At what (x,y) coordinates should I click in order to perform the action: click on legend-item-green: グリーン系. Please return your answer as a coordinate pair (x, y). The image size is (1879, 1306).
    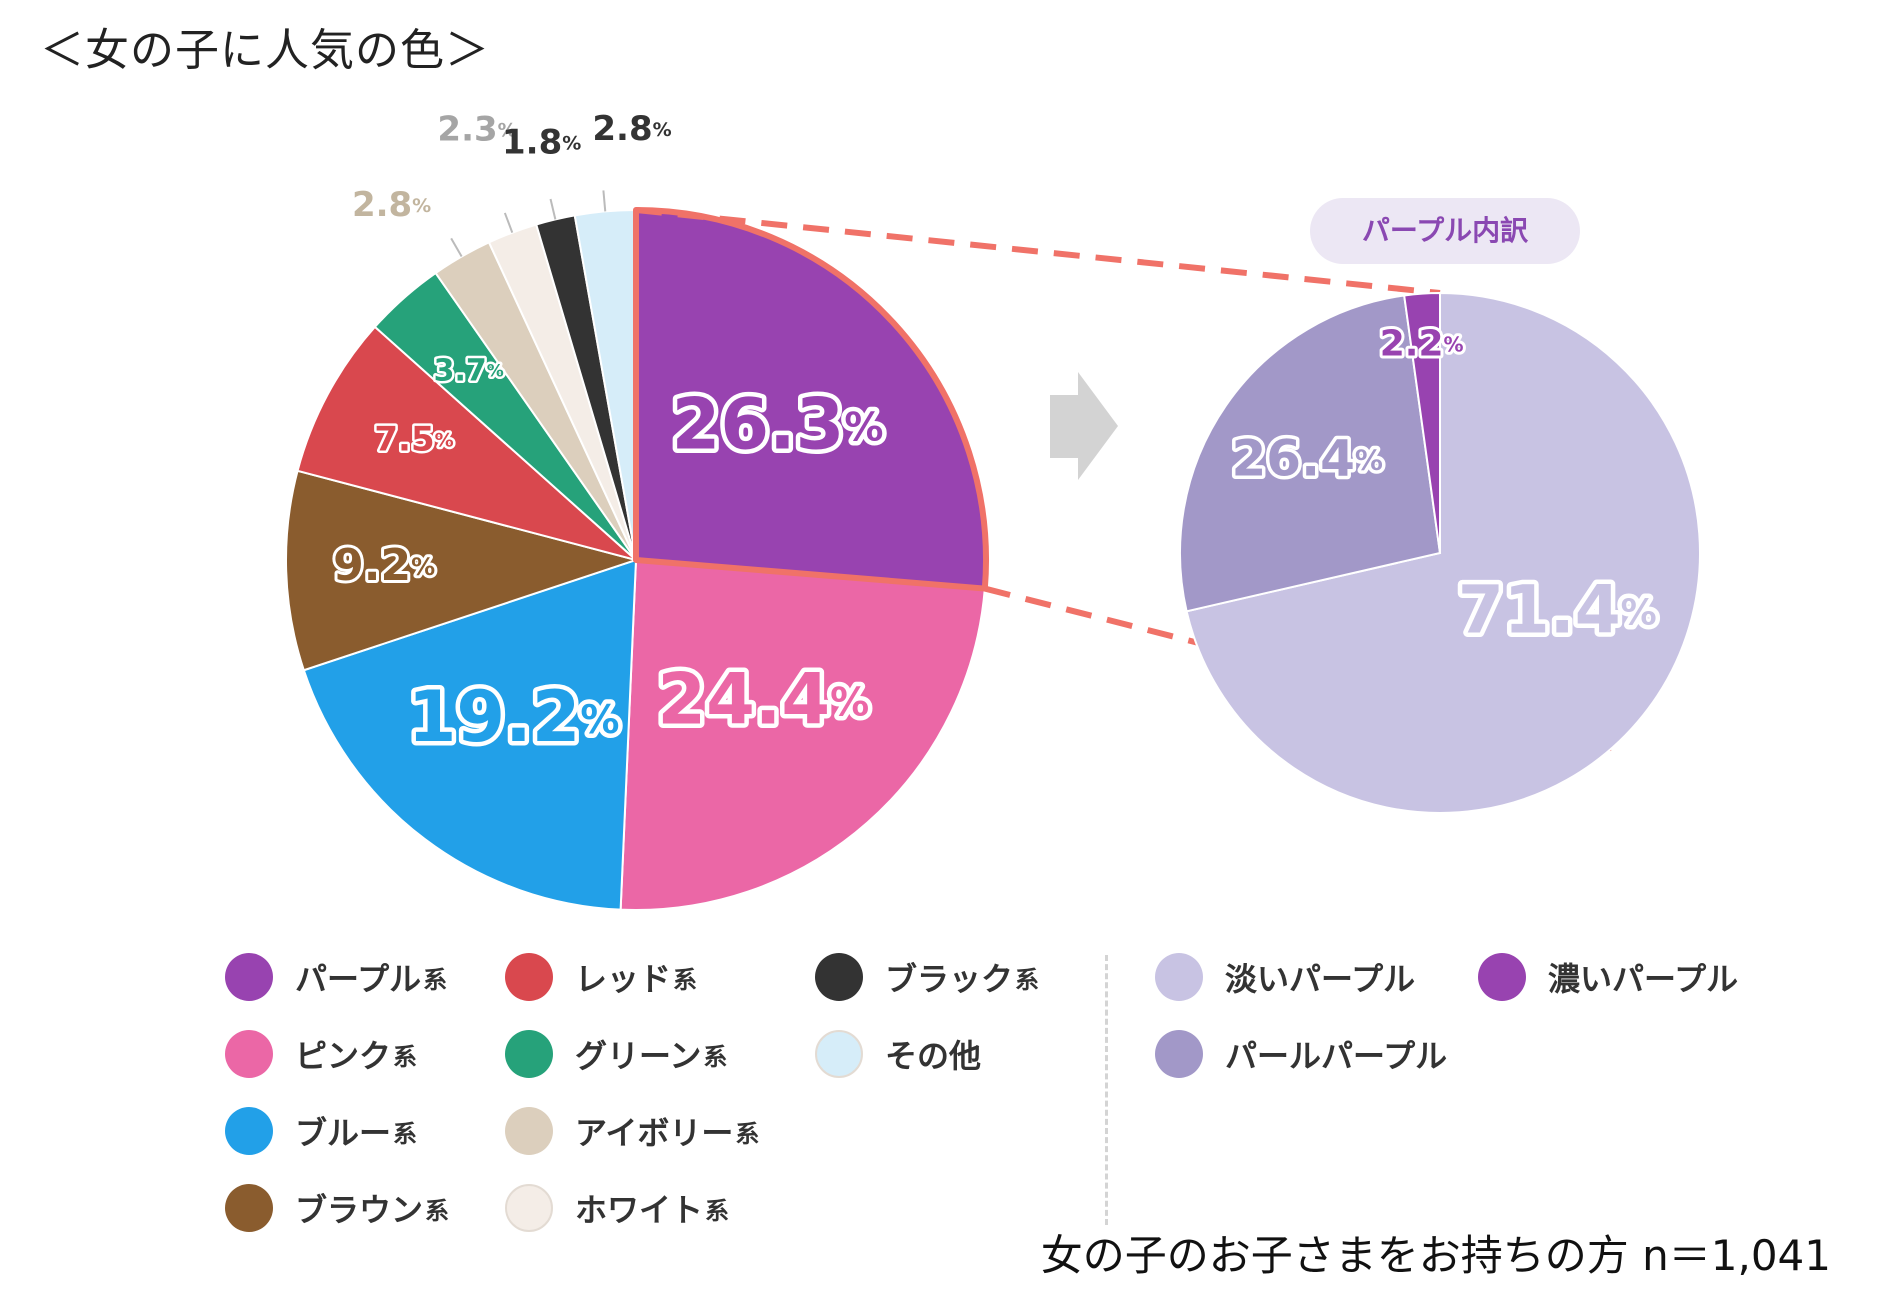
    Looking at the image, I should click on (616, 1054).